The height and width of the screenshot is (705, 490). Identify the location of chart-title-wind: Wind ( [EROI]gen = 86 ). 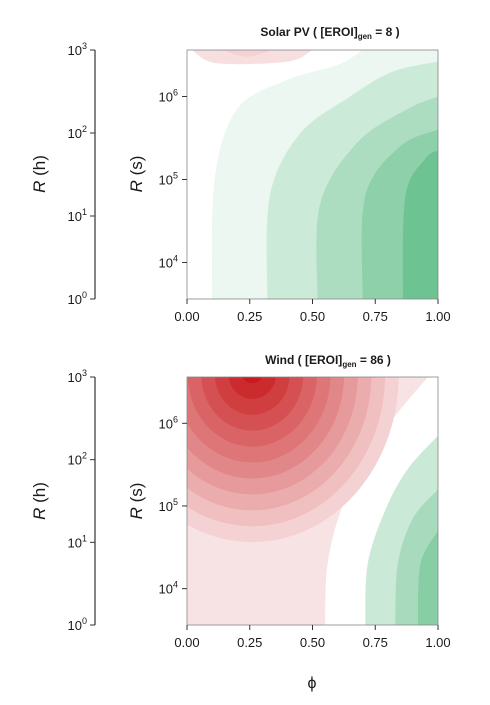
(328, 361).